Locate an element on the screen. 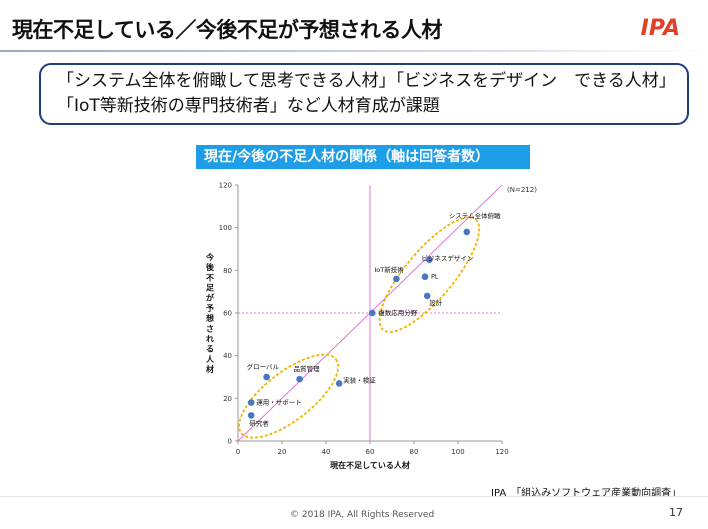 The width and height of the screenshot is (708, 529). y-tick-label: 60 is located at coordinates (227, 314).